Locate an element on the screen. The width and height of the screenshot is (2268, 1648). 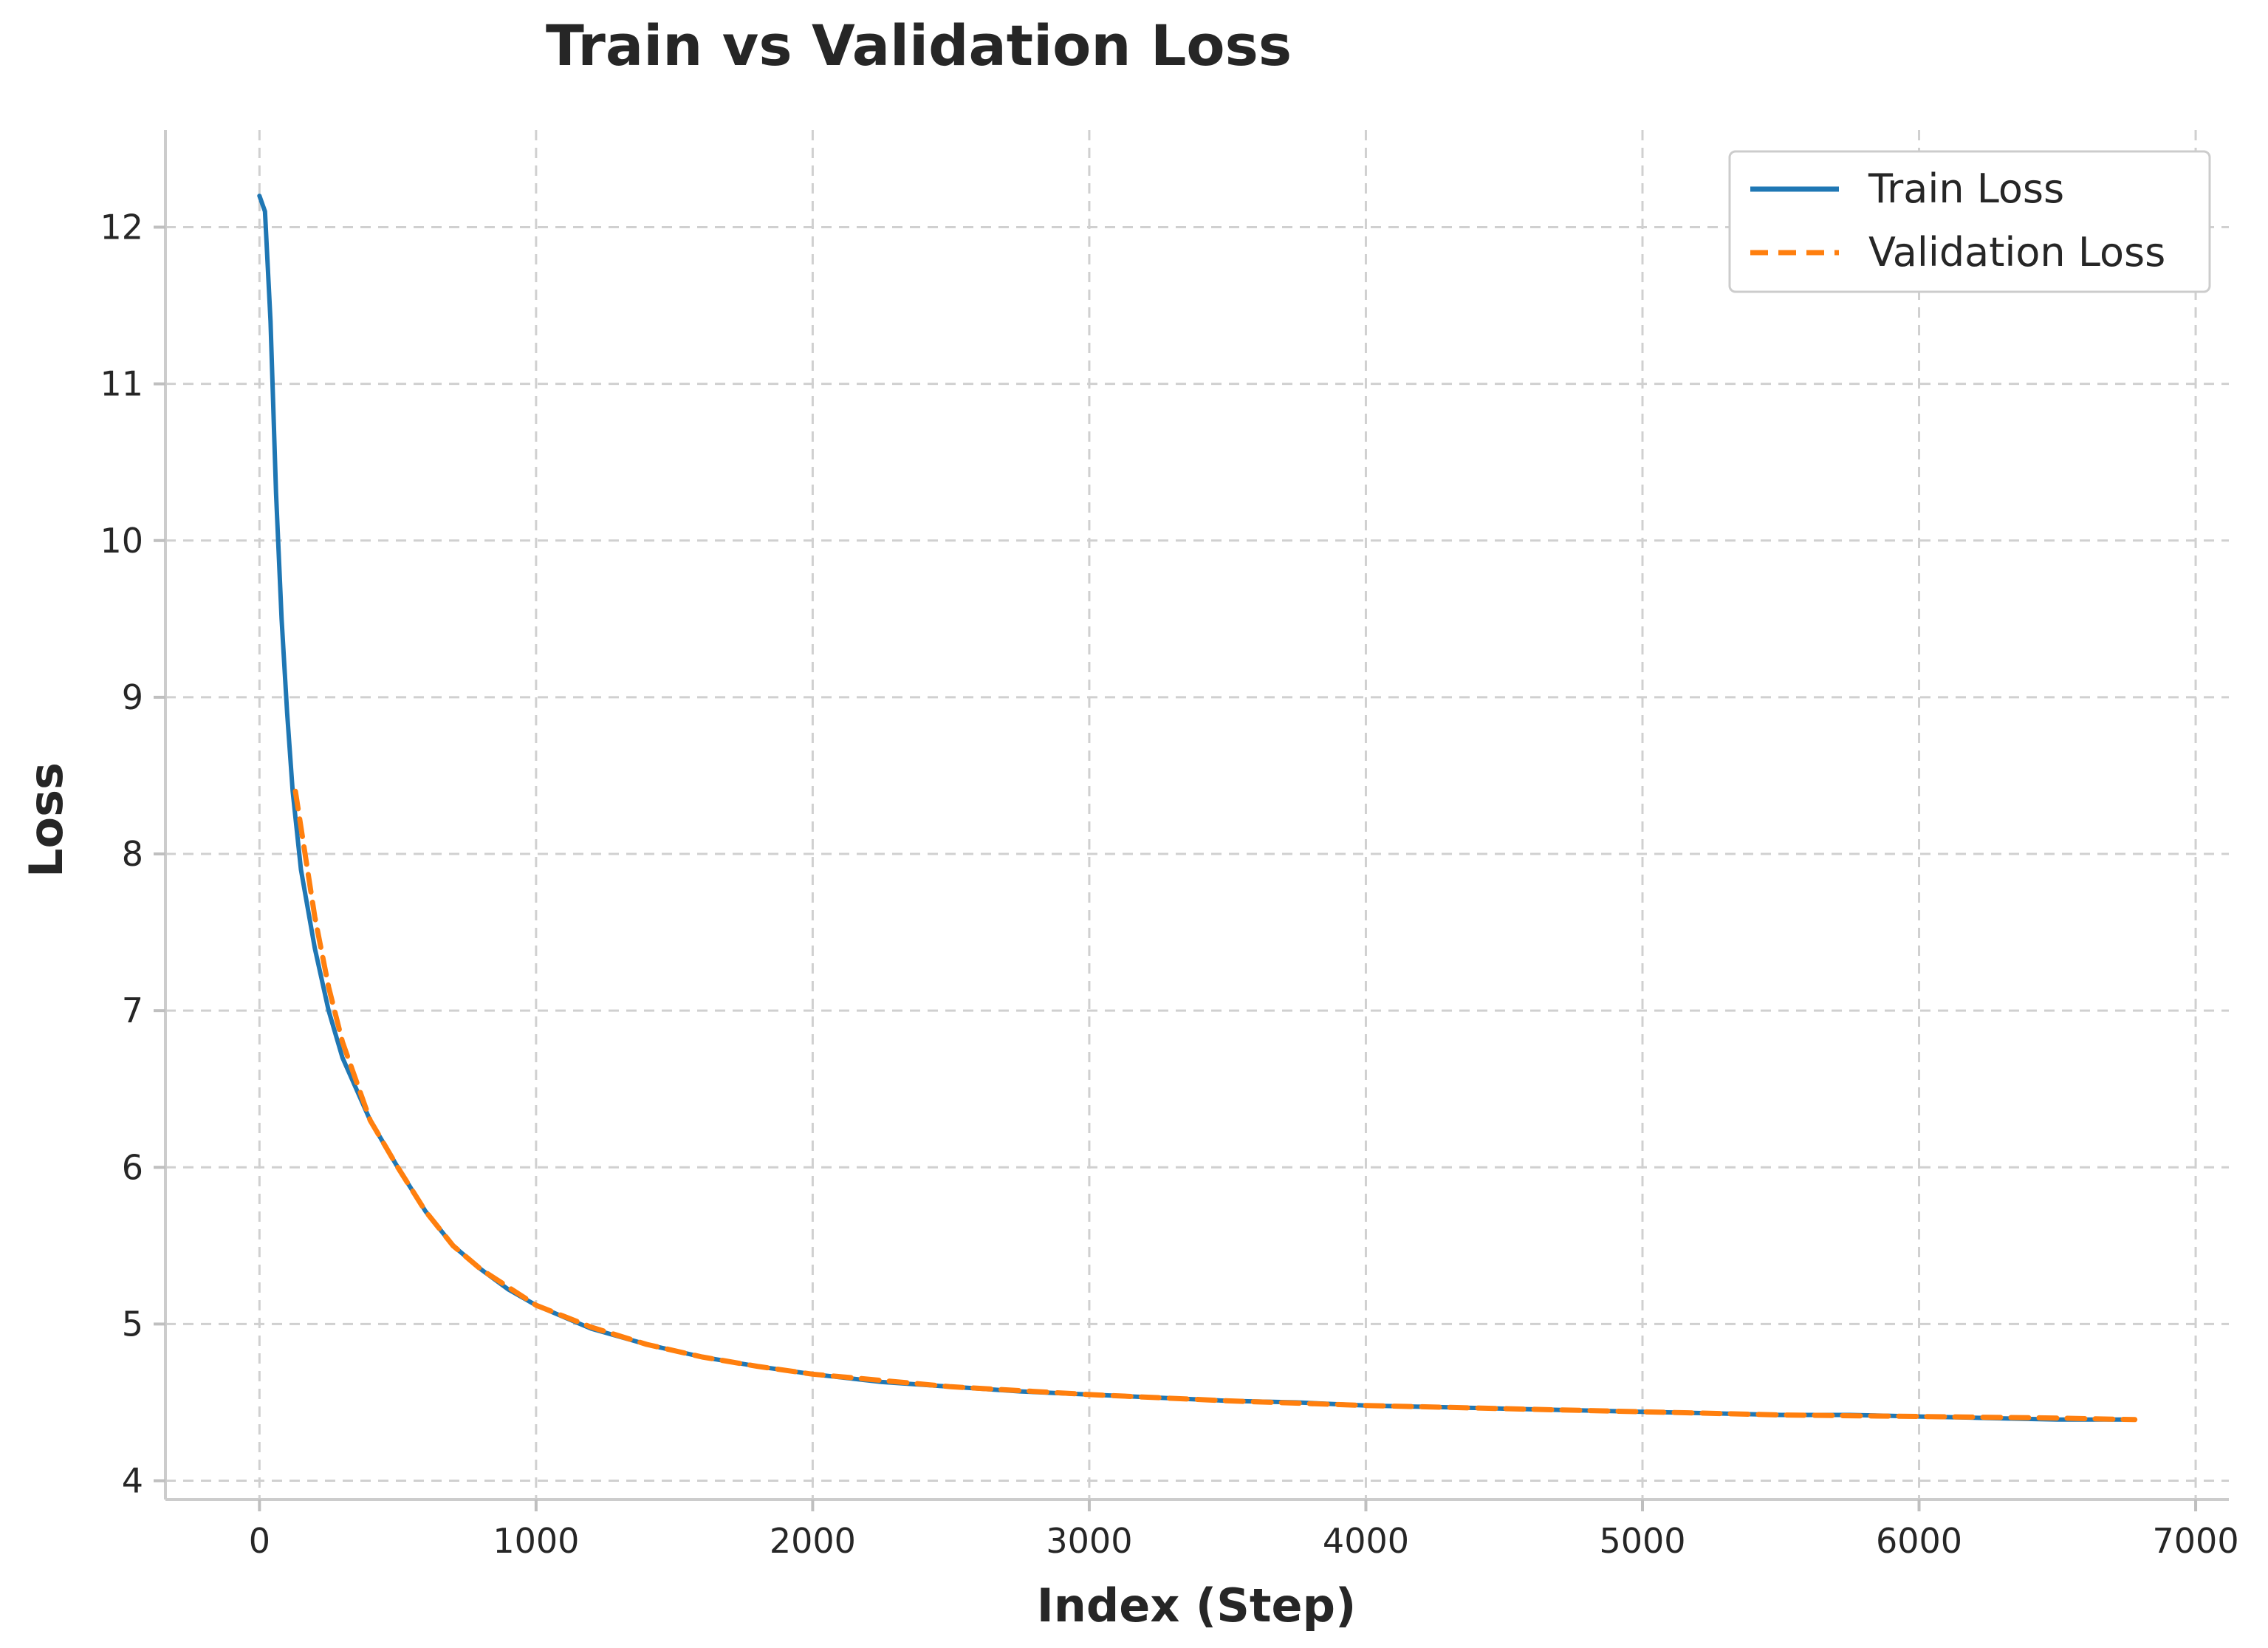
y-tick-label: 7 is located at coordinates (133, 1010).